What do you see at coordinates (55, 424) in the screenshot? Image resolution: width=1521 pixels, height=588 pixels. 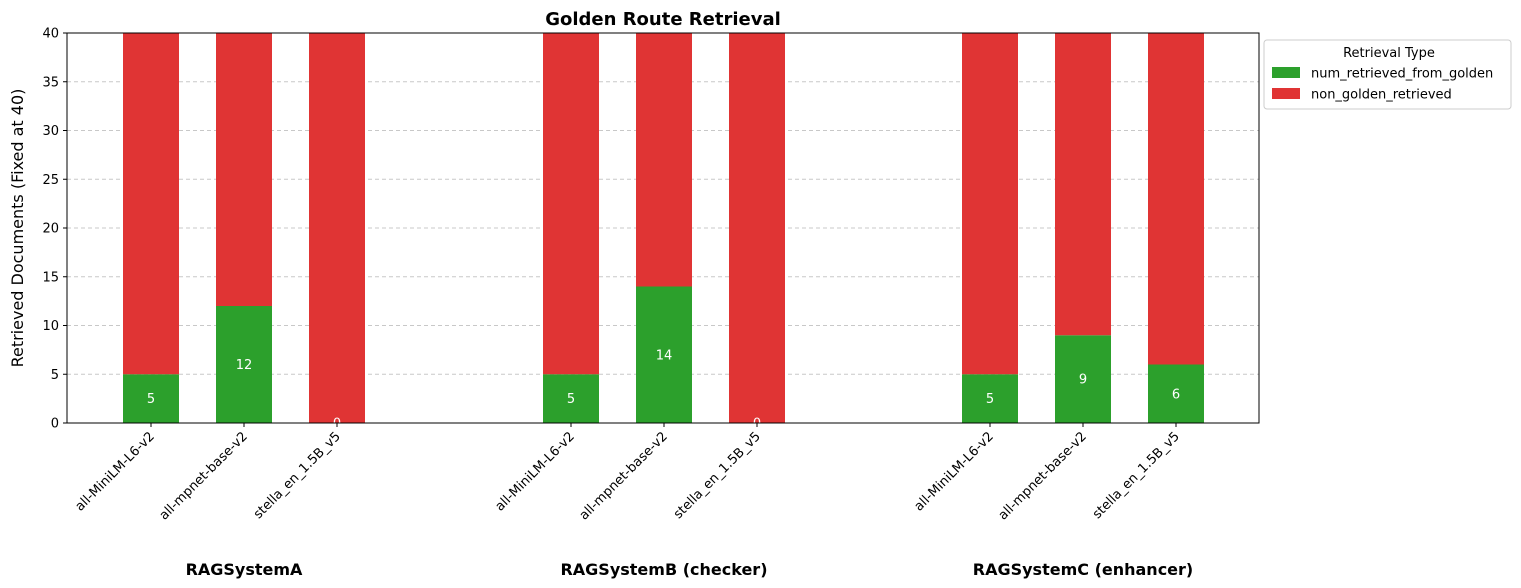 I see `y-tick-label: 0` at bounding box center [55, 424].